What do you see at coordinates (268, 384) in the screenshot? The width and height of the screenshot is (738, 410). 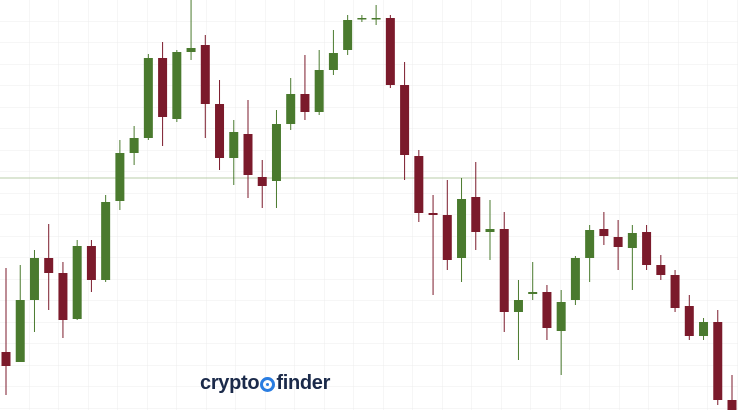 I see `logo-icon` at bounding box center [268, 384].